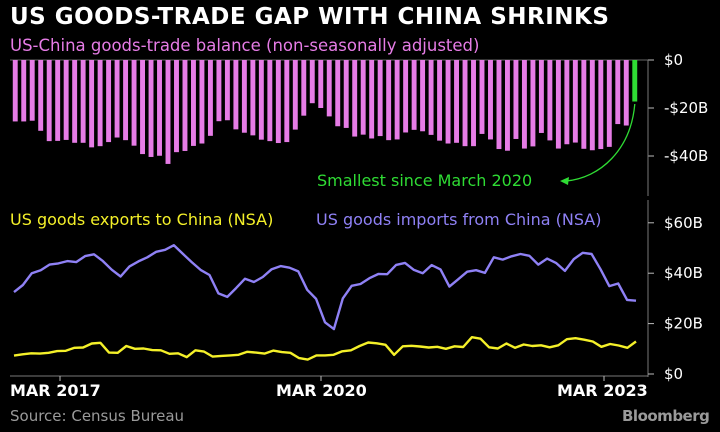 This screenshot has width=720, height=432. Describe the element at coordinates (325, 348) in the screenshot. I see `exports-series-line` at that location.